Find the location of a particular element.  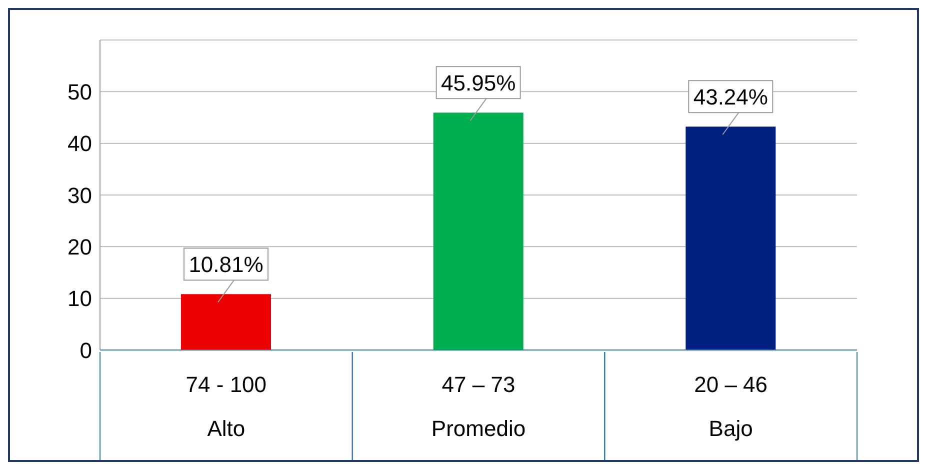

data-label: 45.95% is located at coordinates (478, 83).